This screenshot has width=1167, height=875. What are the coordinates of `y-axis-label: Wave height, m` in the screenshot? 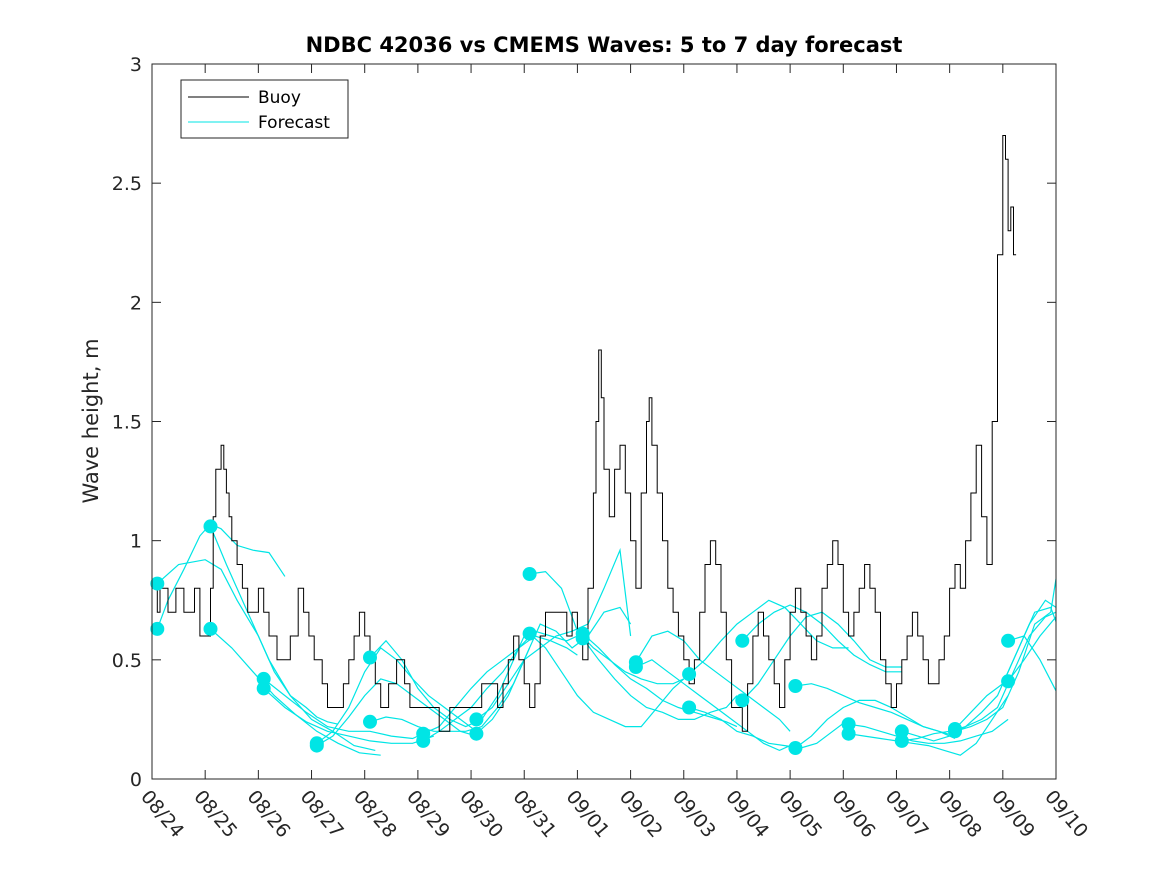 It's located at (91, 420).